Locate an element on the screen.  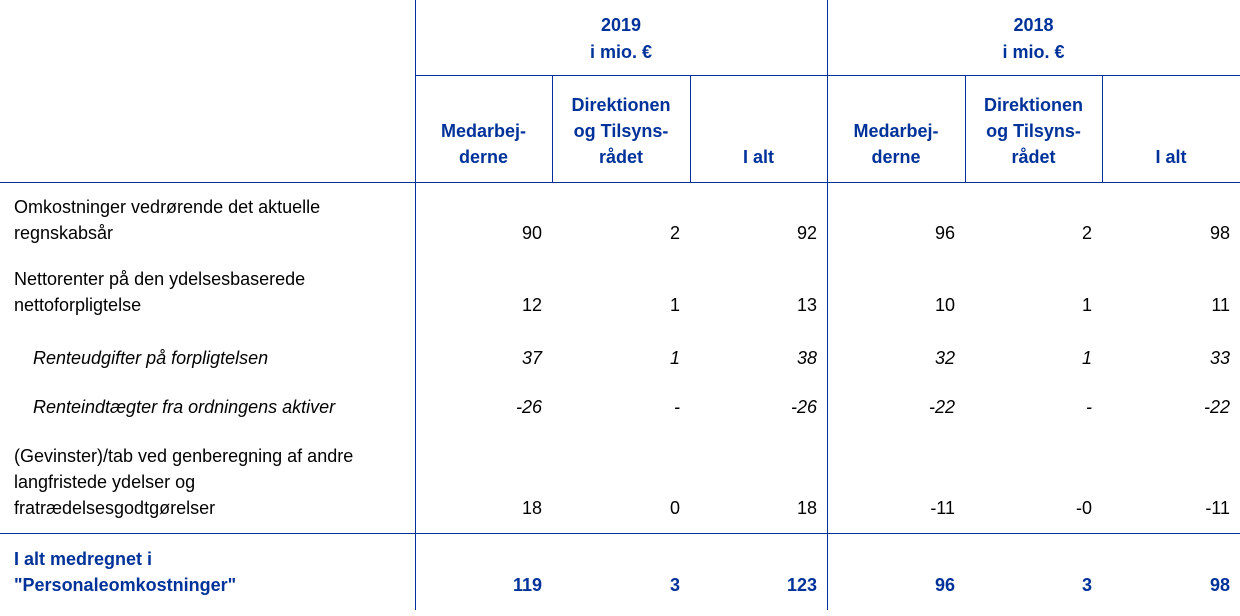
value-cell: 123 is located at coordinates (801, 585).